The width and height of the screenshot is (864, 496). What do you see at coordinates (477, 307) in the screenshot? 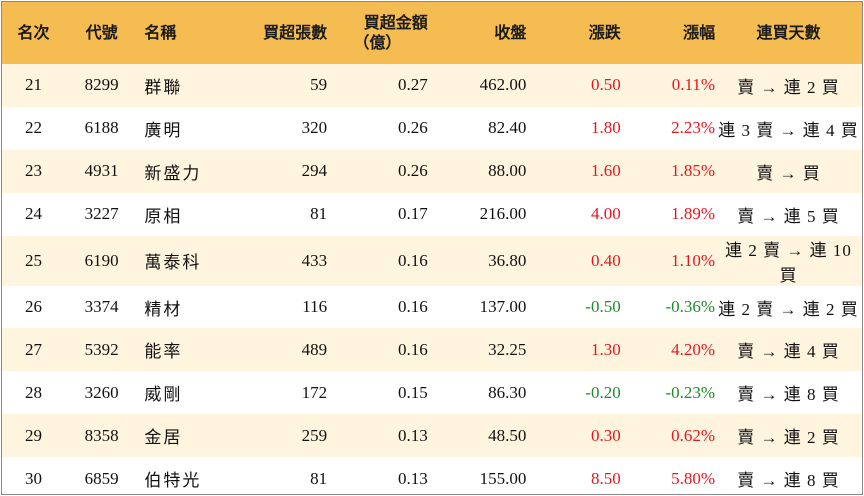
I see `close-price-cell: 137.00` at bounding box center [477, 307].